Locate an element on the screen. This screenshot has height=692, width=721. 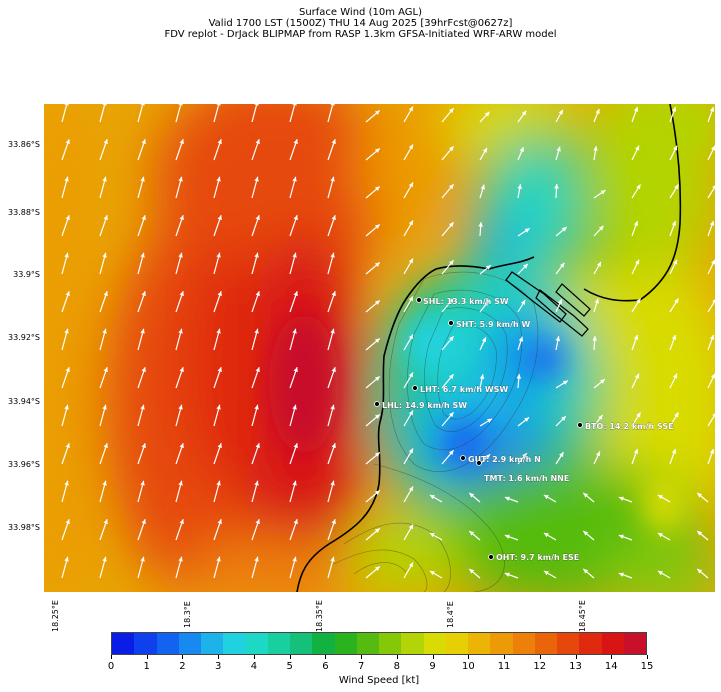
lon-label: 18.3°E is located at coordinates (187, 614).